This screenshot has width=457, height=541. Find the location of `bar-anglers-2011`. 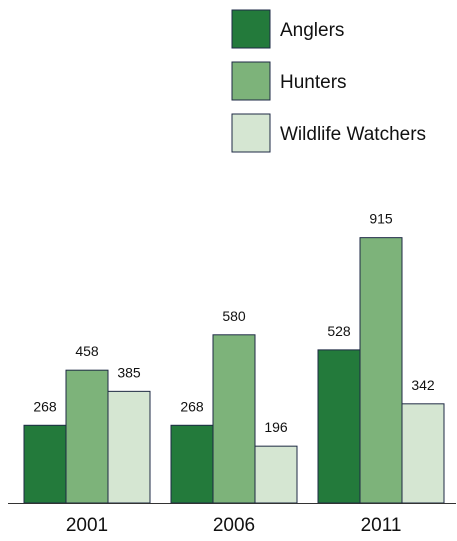

bar-anglers-2011 is located at coordinates (339, 426).